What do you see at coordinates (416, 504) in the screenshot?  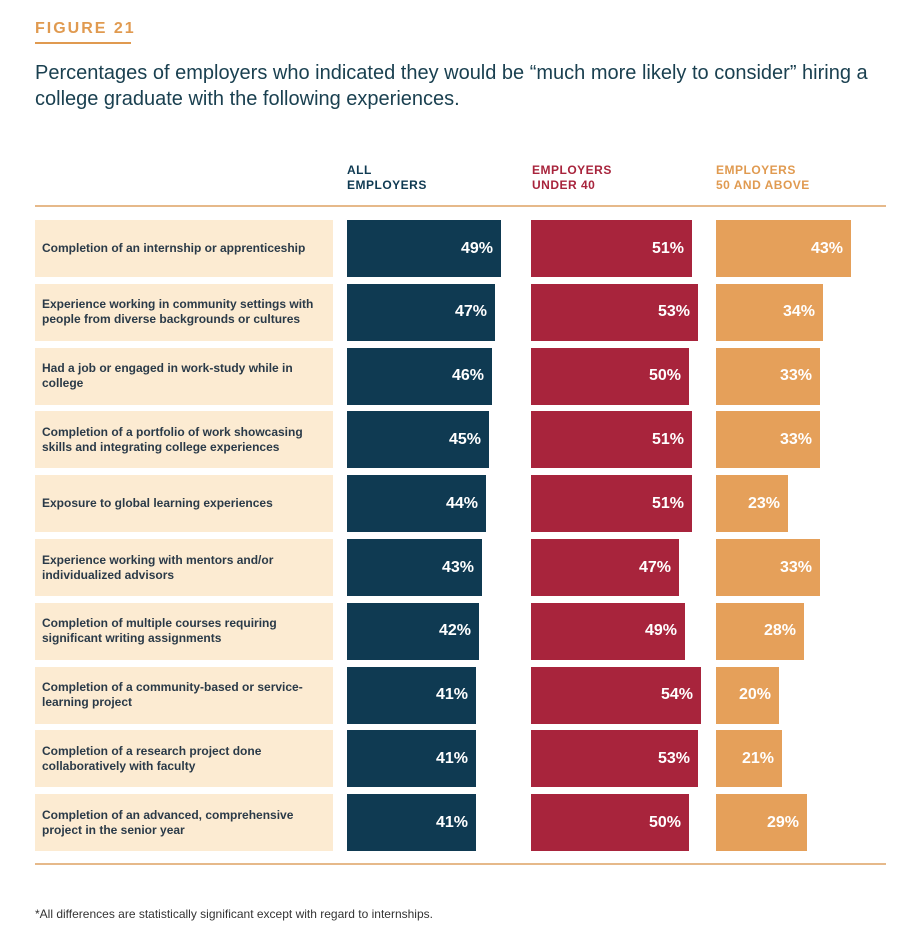 I see `bar-all-employers: 44%` at bounding box center [416, 504].